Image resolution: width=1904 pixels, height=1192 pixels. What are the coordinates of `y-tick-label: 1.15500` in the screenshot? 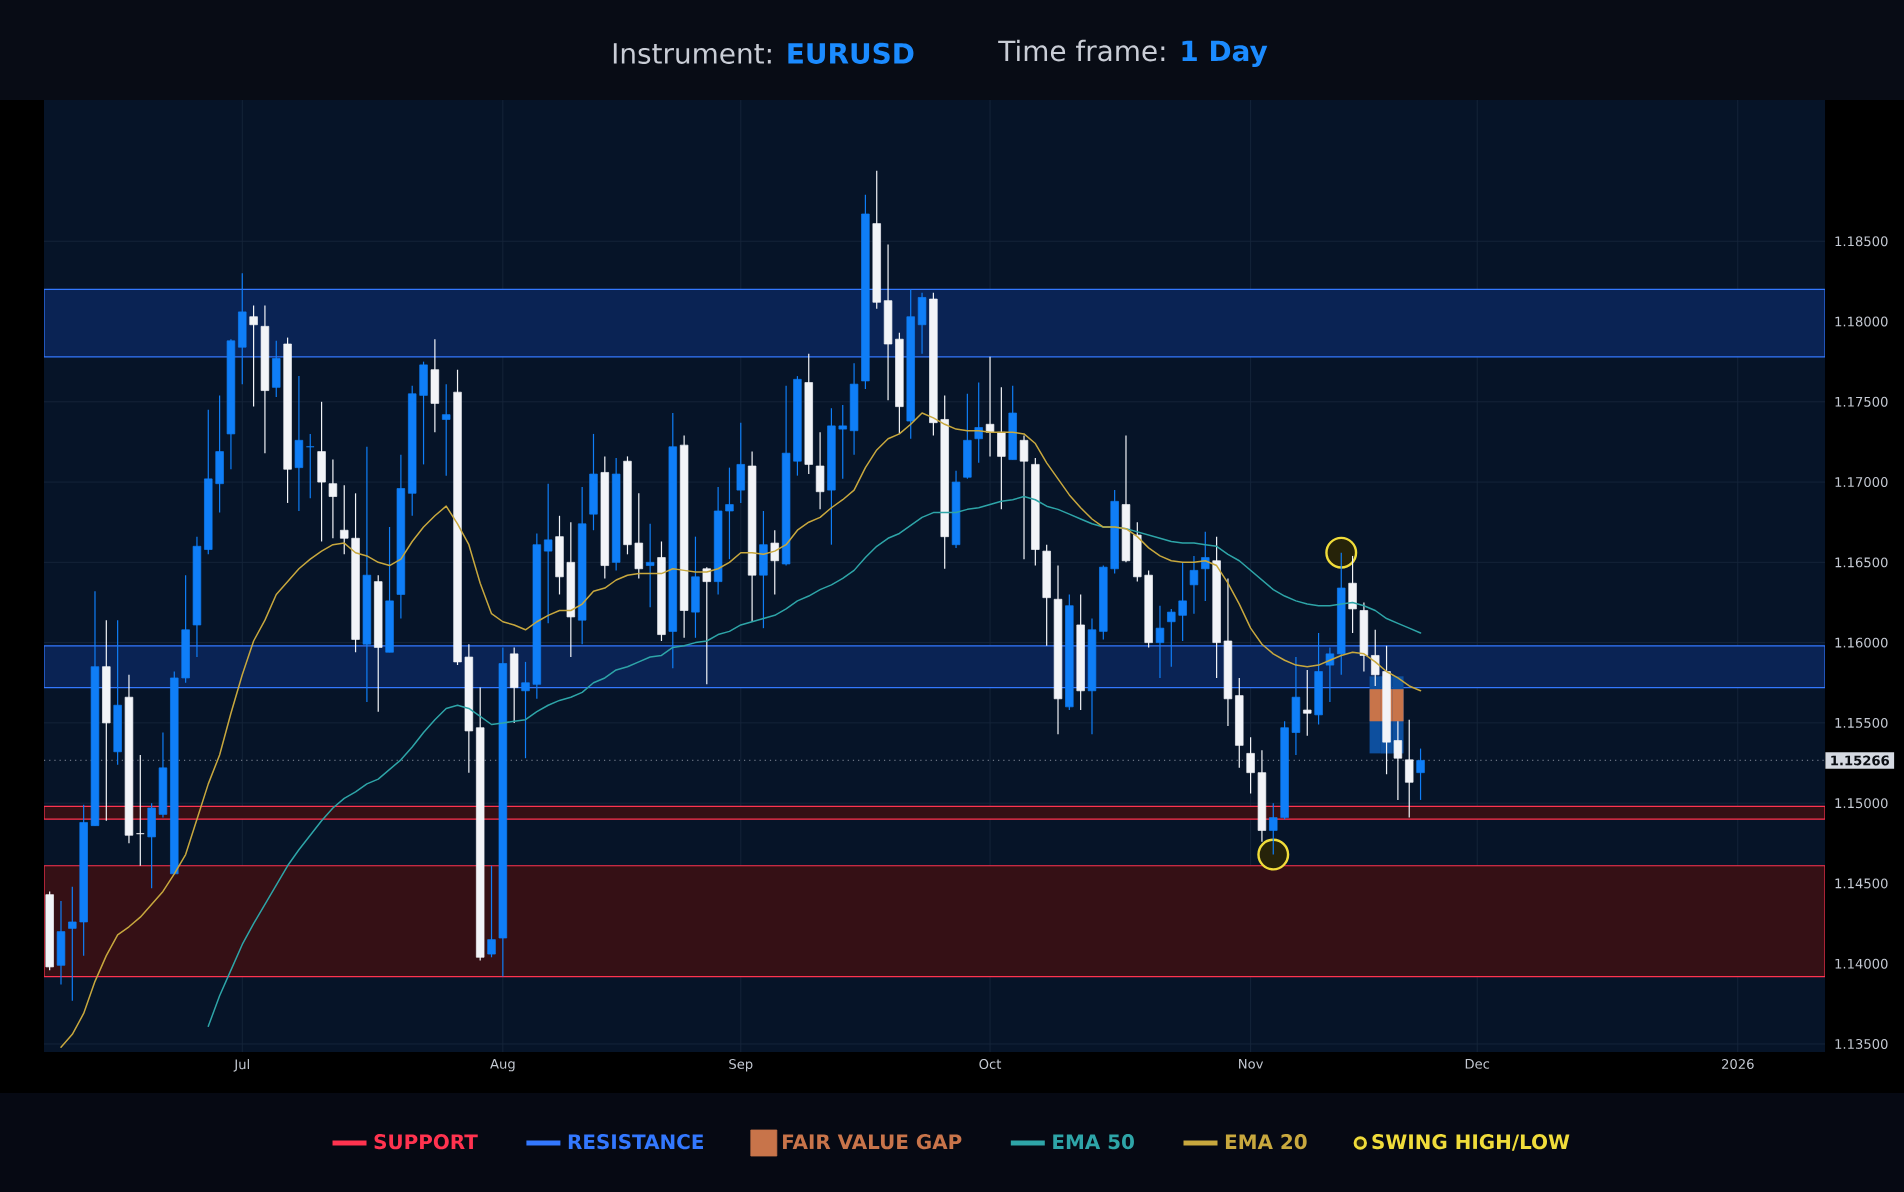 It's located at (1861, 722).